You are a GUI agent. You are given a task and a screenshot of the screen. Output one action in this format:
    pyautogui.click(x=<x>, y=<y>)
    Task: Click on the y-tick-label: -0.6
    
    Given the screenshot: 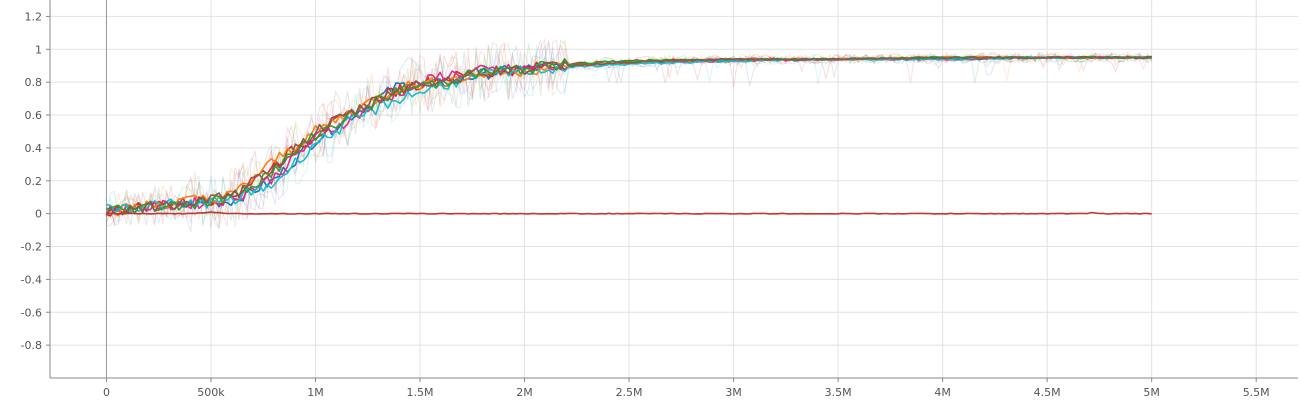 What is the action you would take?
    pyautogui.click(x=31, y=312)
    